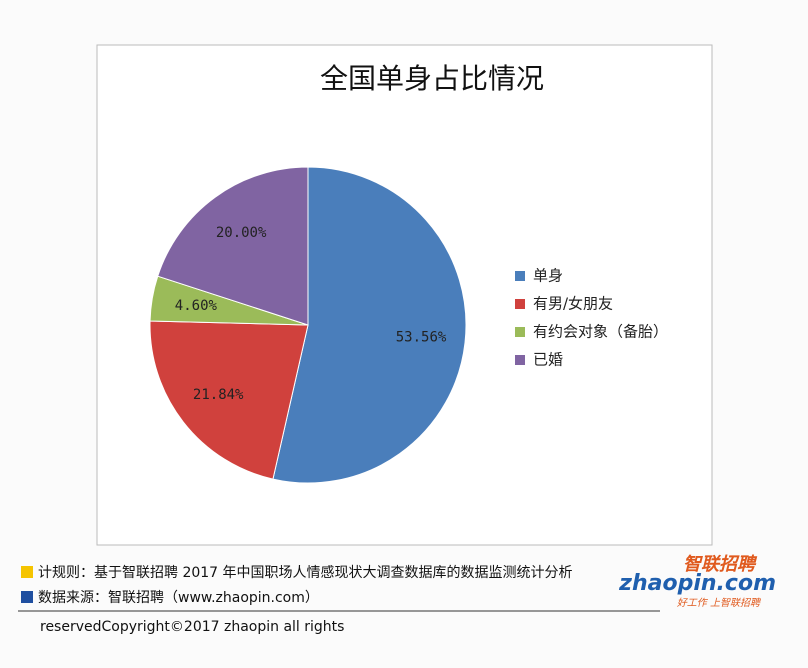 The width and height of the screenshot is (808, 668). Describe the element at coordinates (196, 306) in the screenshot. I see `data-label: 4.60%` at that location.